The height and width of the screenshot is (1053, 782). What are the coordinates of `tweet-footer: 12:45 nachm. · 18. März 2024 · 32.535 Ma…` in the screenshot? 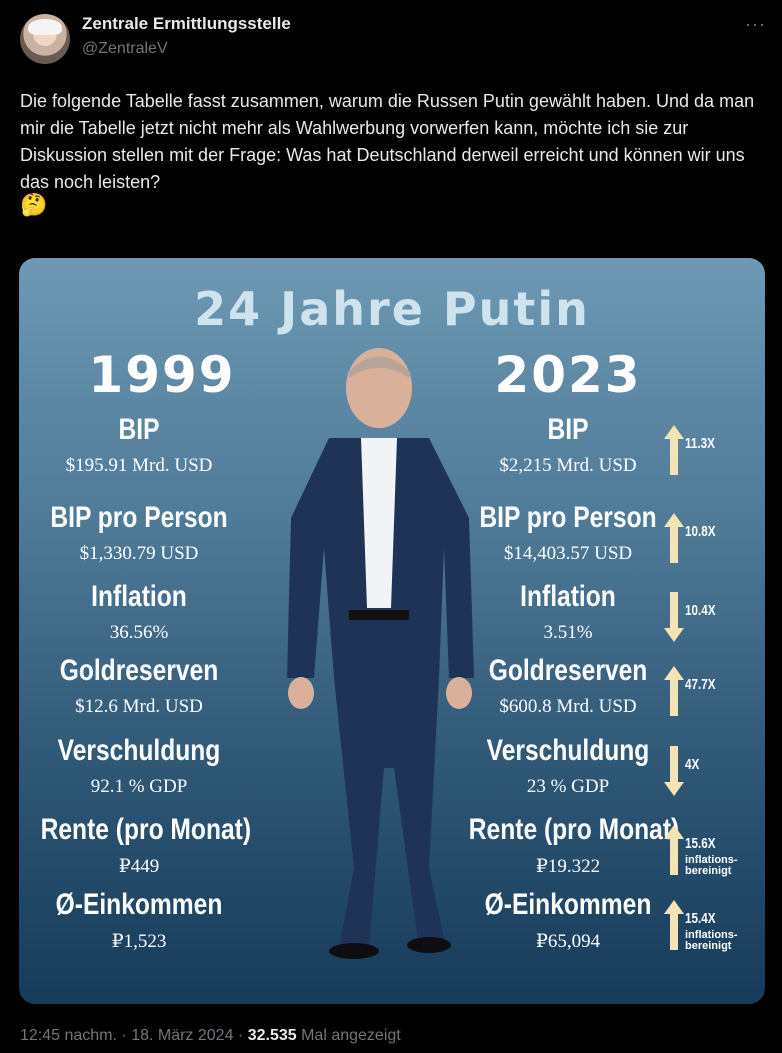 It's located at (210, 1036).